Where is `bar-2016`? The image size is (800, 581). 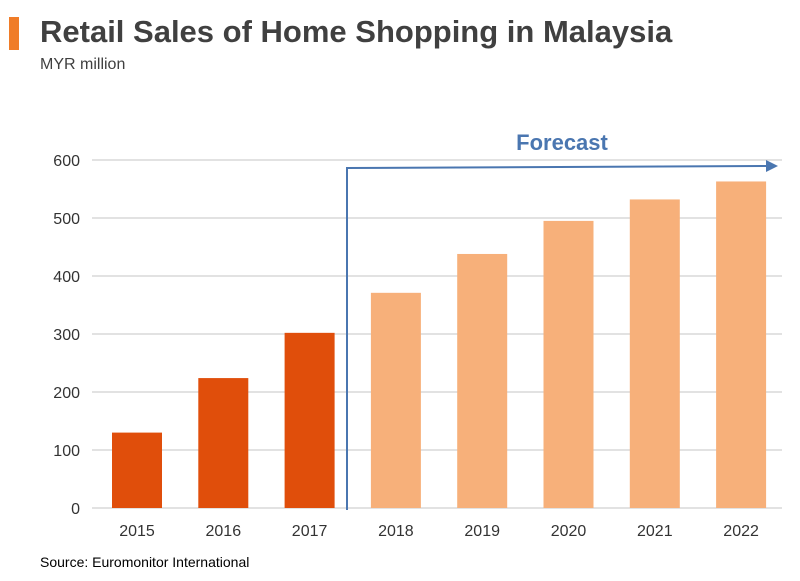 bar-2016 is located at coordinates (223, 443).